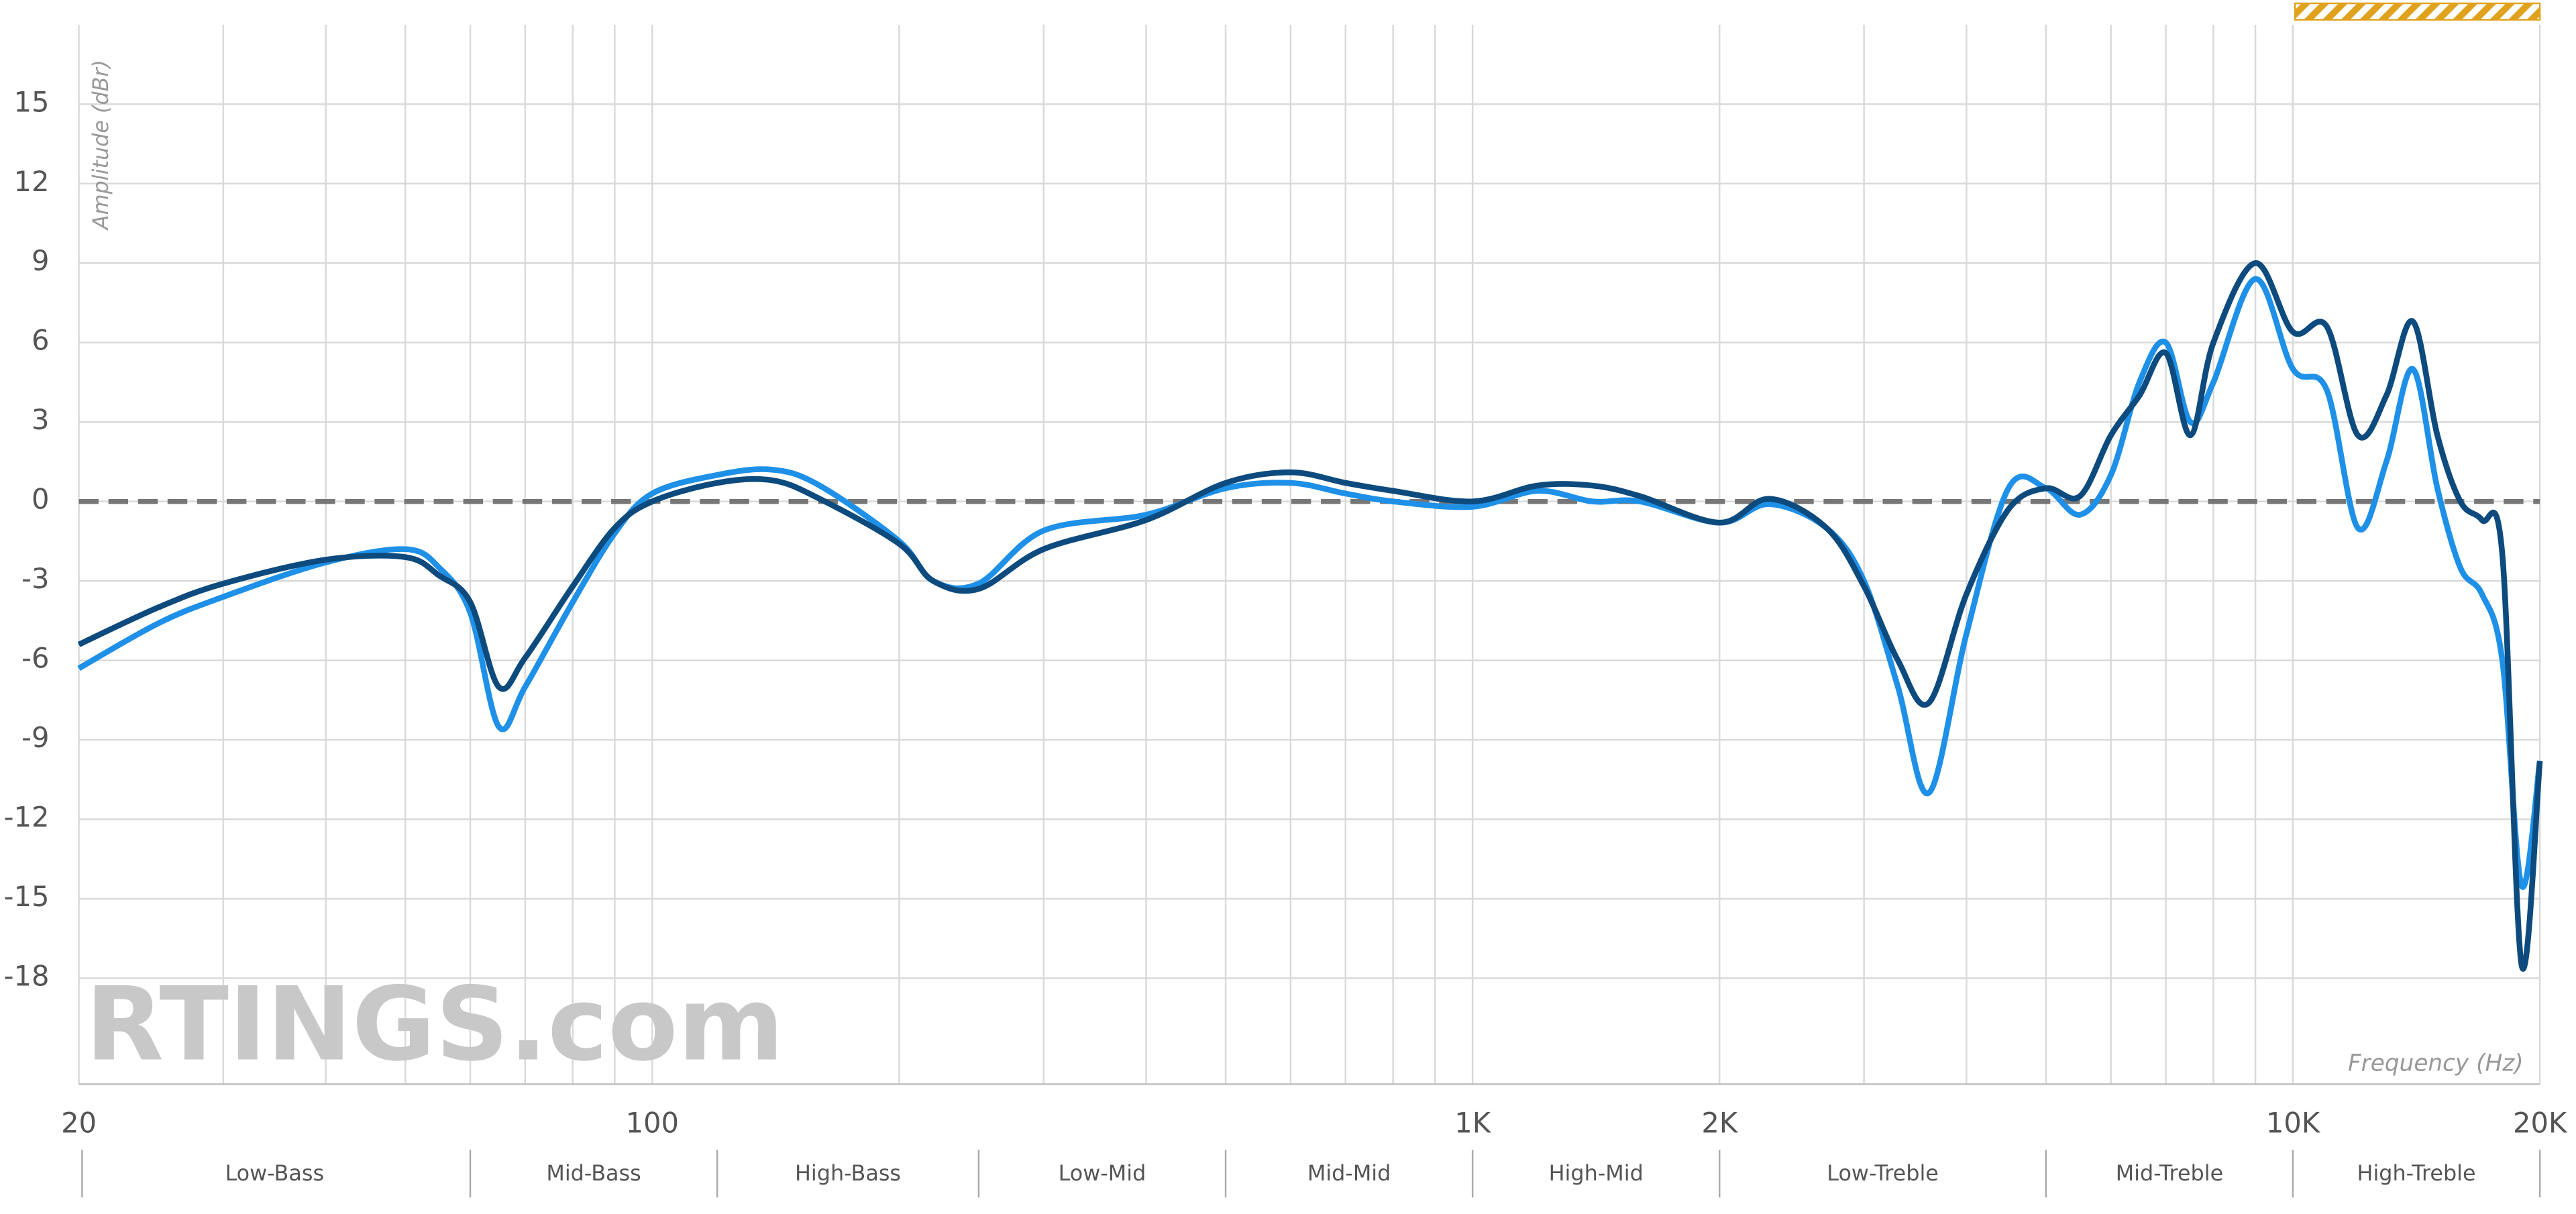  I want to click on x-tick-label: 20, so click(79, 1123).